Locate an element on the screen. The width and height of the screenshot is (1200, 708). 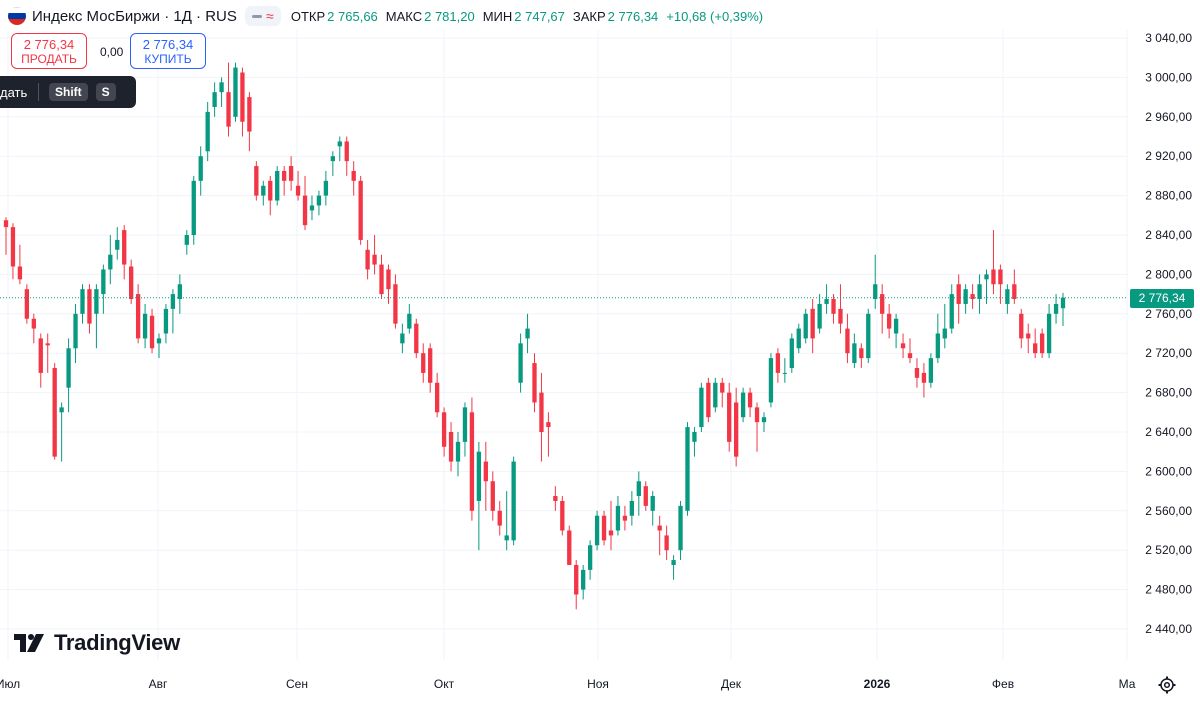
x-axis-label: Ма is located at coordinates (1127, 684).